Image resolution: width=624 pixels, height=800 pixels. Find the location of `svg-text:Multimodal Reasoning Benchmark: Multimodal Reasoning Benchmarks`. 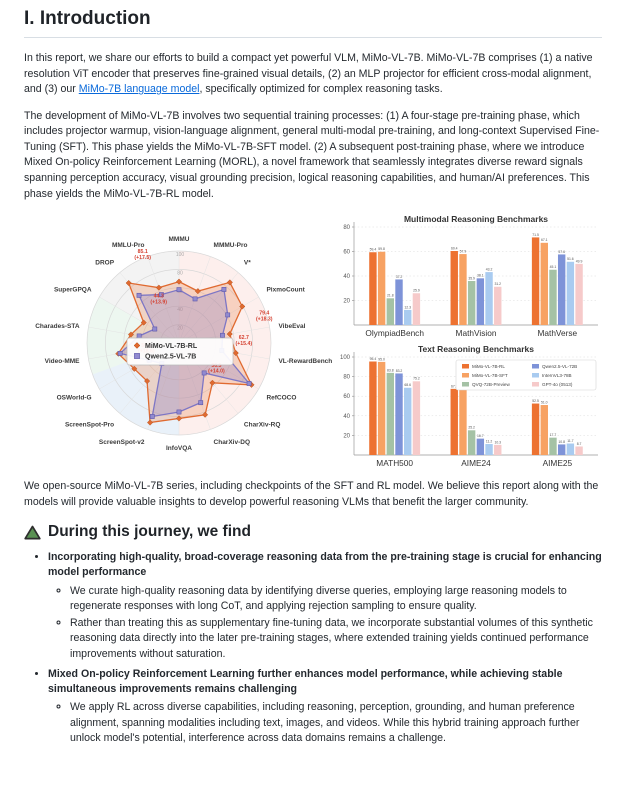

svg-text:Multimodal Reasoning Benchmark: Multimodal Reasoning Benchmarks is located at coordinates (476, 219).